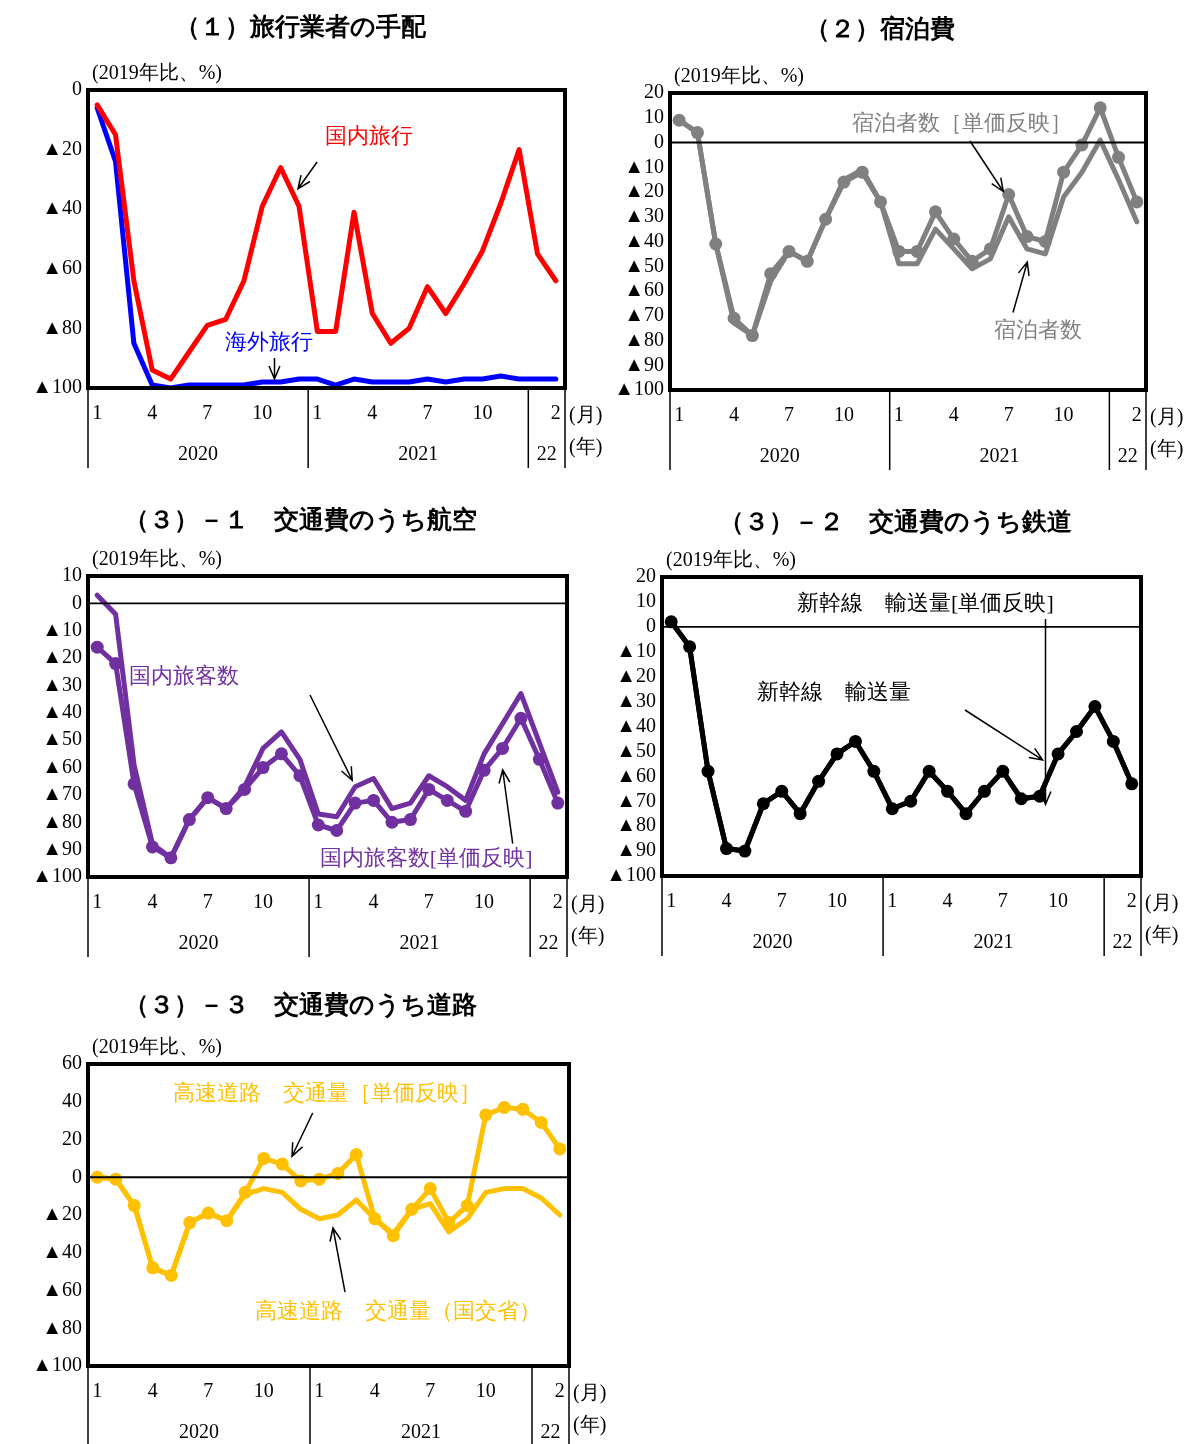  What do you see at coordinates (300, 1005) in the screenshot?
I see `chart-title: （３）－３ 交通費のうち道路` at bounding box center [300, 1005].